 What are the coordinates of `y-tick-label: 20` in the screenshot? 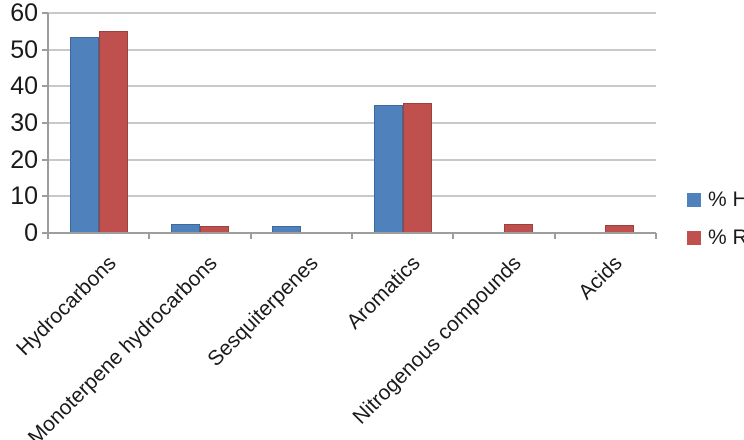 It's located at (24, 159).